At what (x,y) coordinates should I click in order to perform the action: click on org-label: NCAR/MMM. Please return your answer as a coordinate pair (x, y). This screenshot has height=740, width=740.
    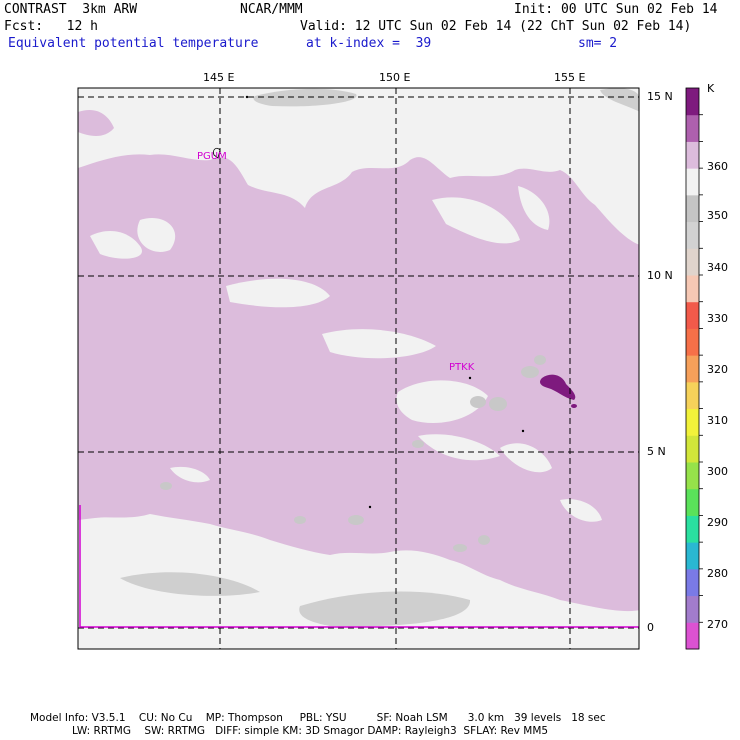
    Looking at the image, I should click on (271, 9).